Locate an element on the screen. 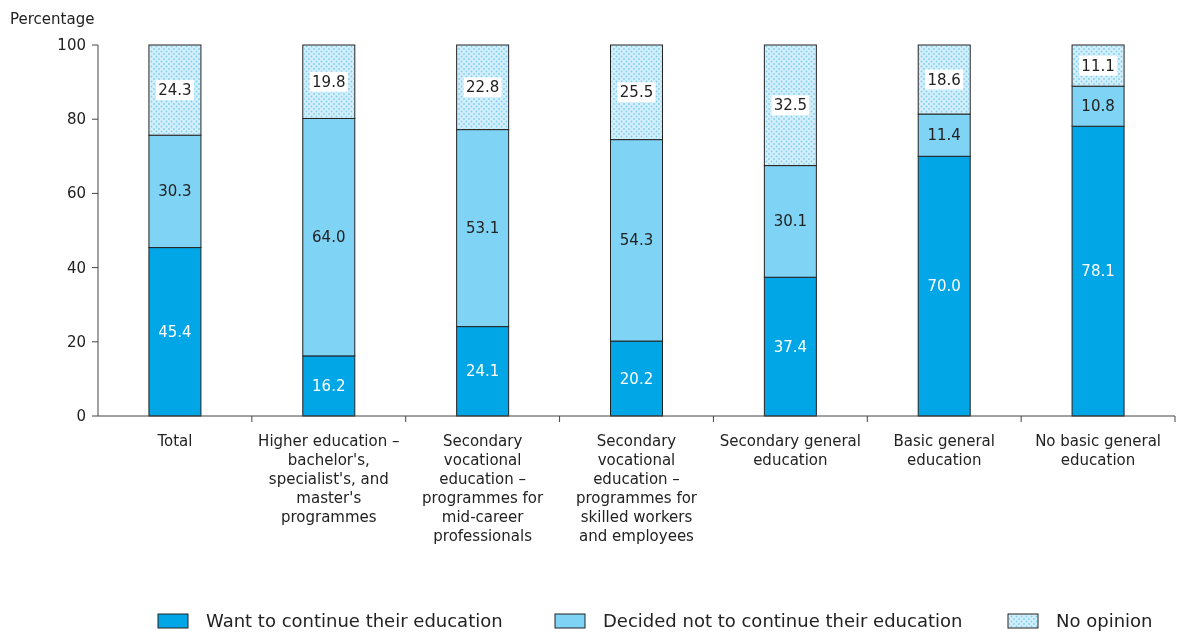  data-label: 11.4 is located at coordinates (944, 135).